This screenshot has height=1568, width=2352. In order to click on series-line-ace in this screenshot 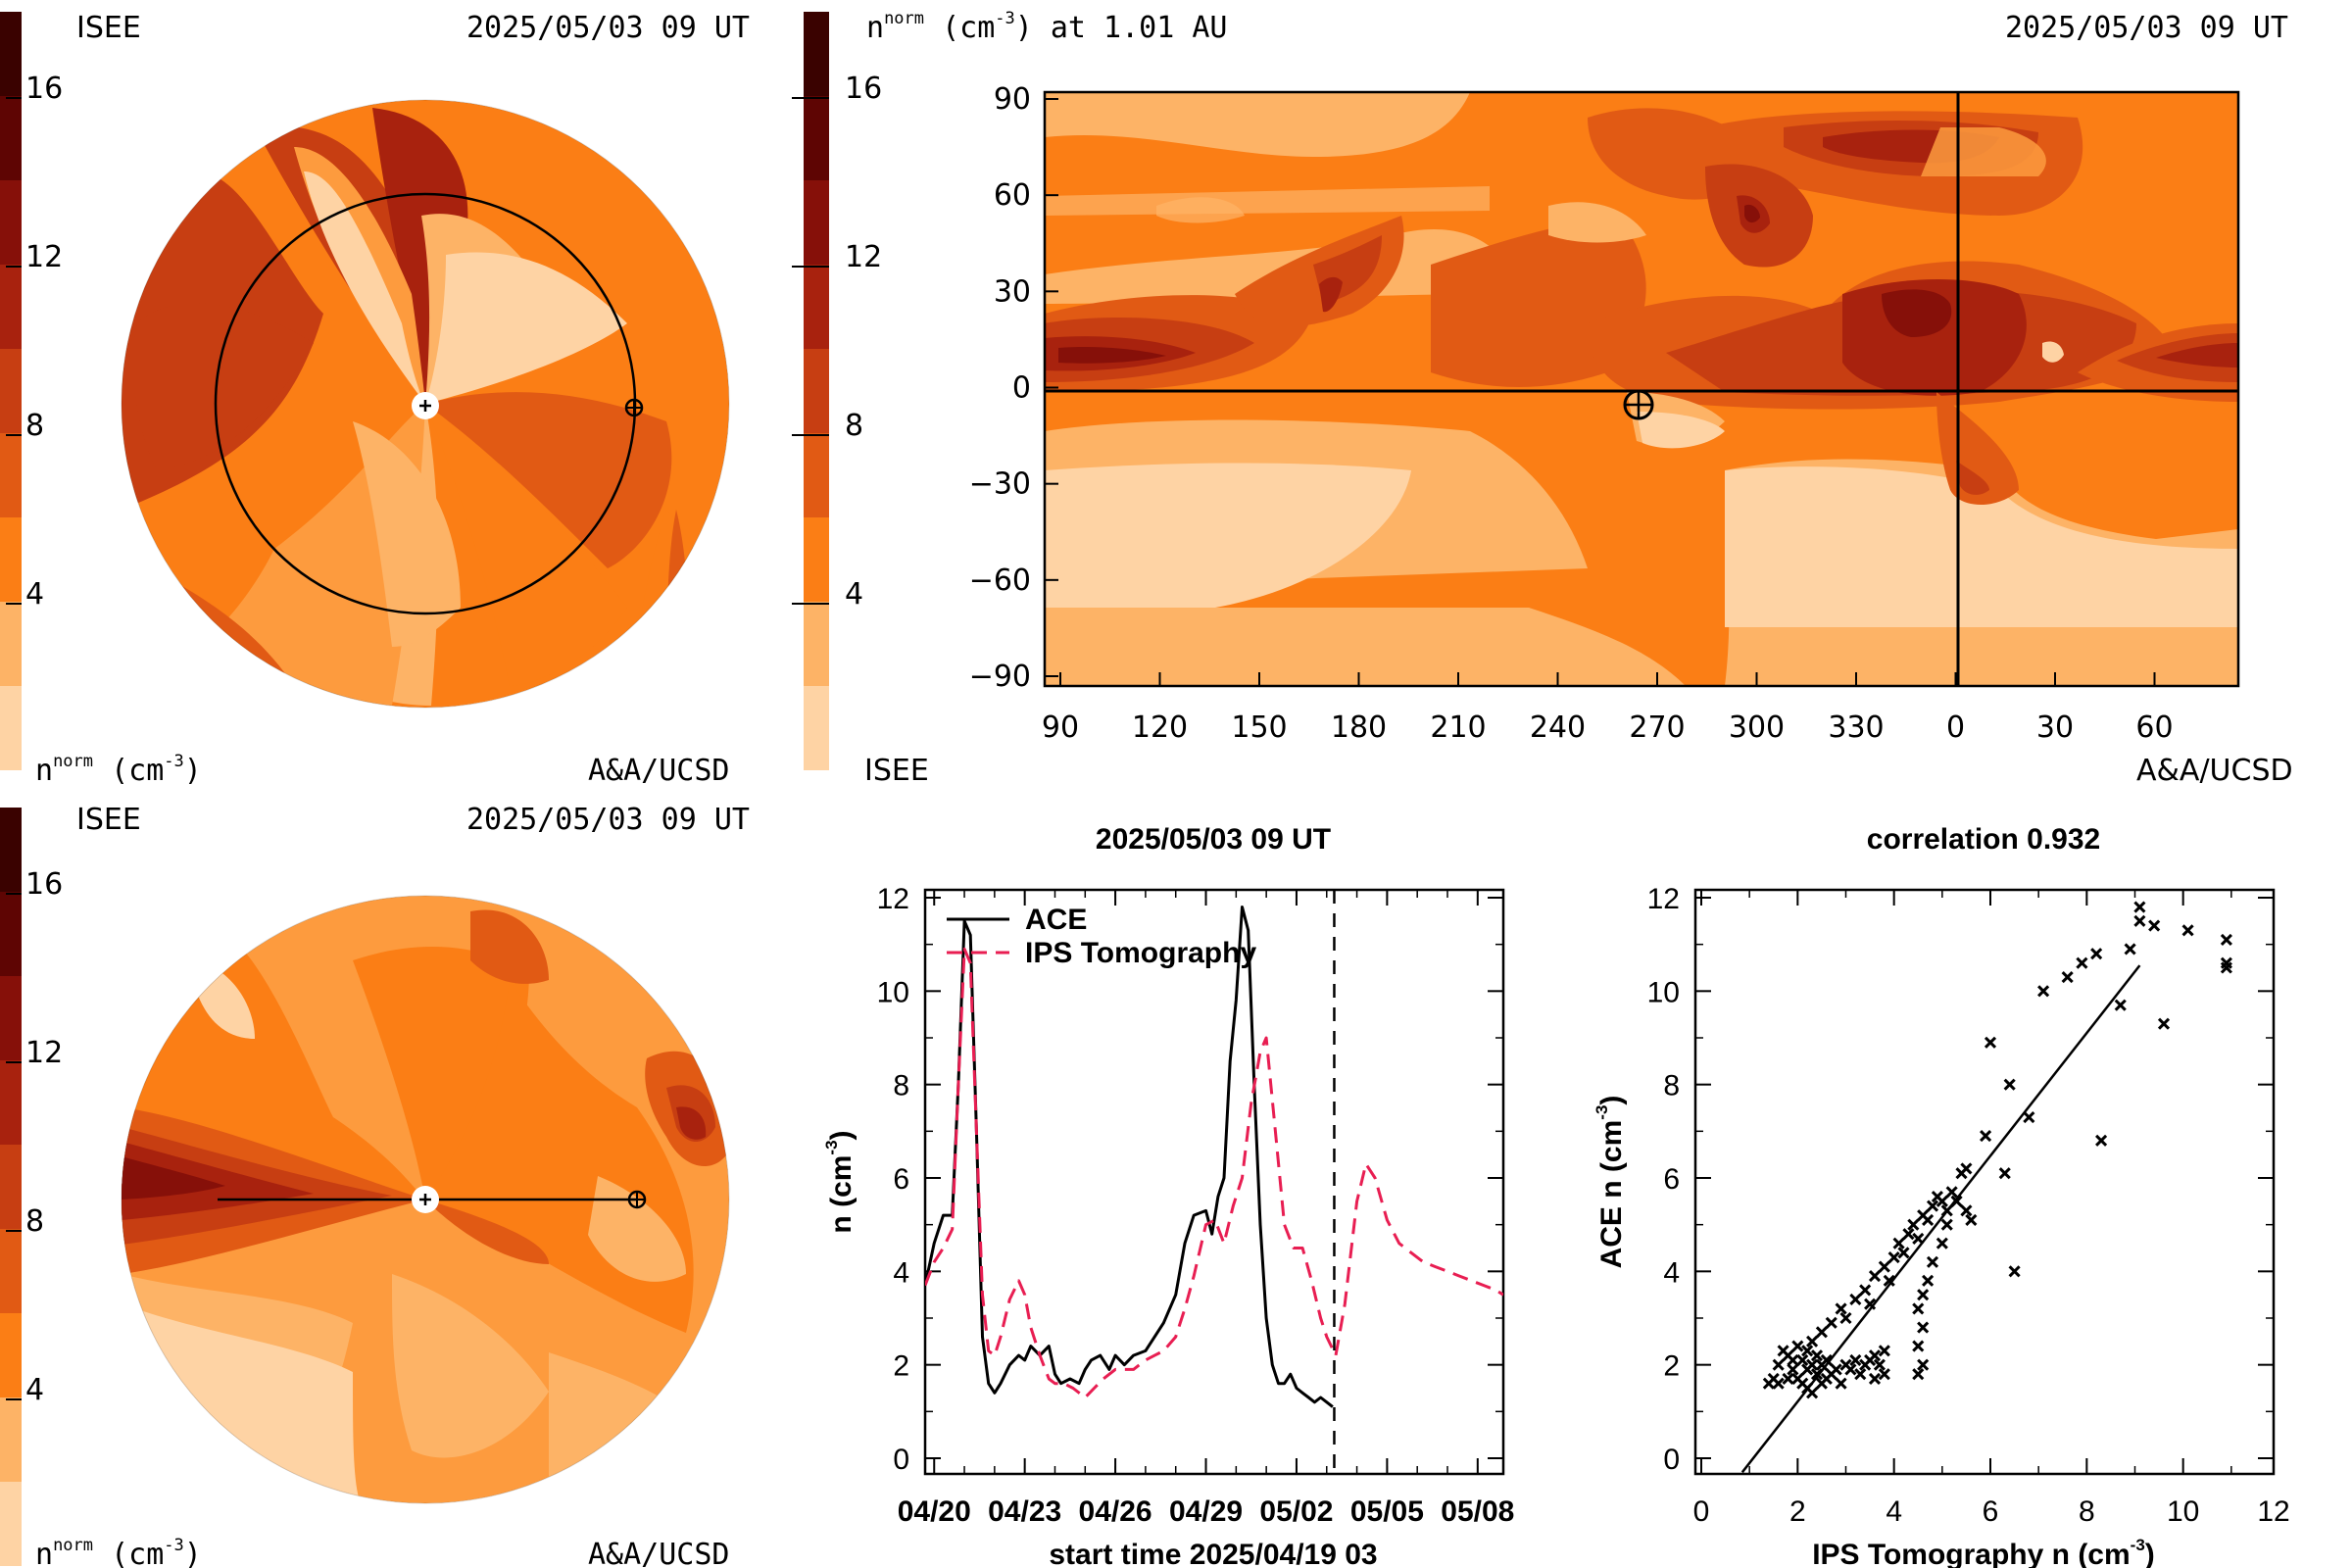, I will do `click(1129, 1157)`.